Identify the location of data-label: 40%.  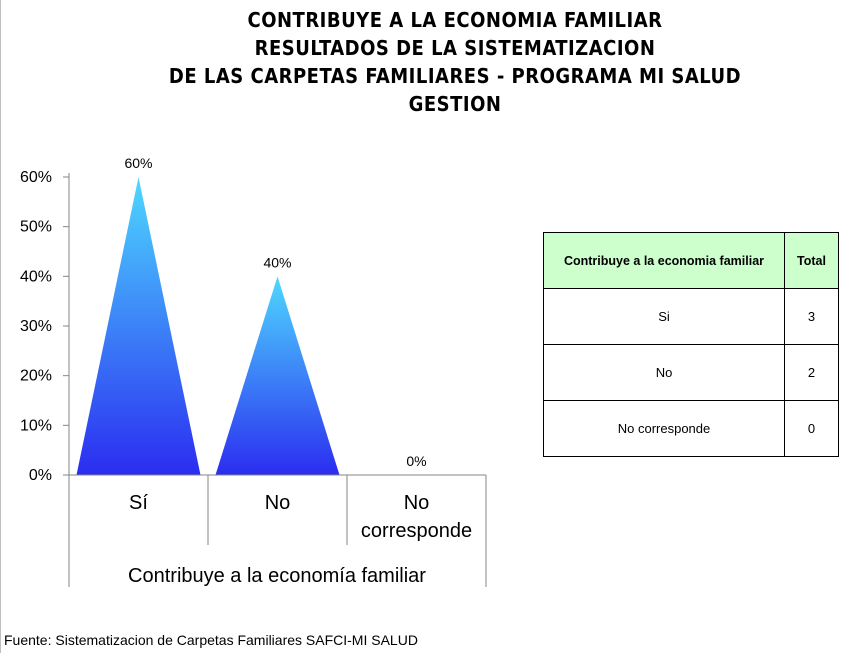
(277, 262).